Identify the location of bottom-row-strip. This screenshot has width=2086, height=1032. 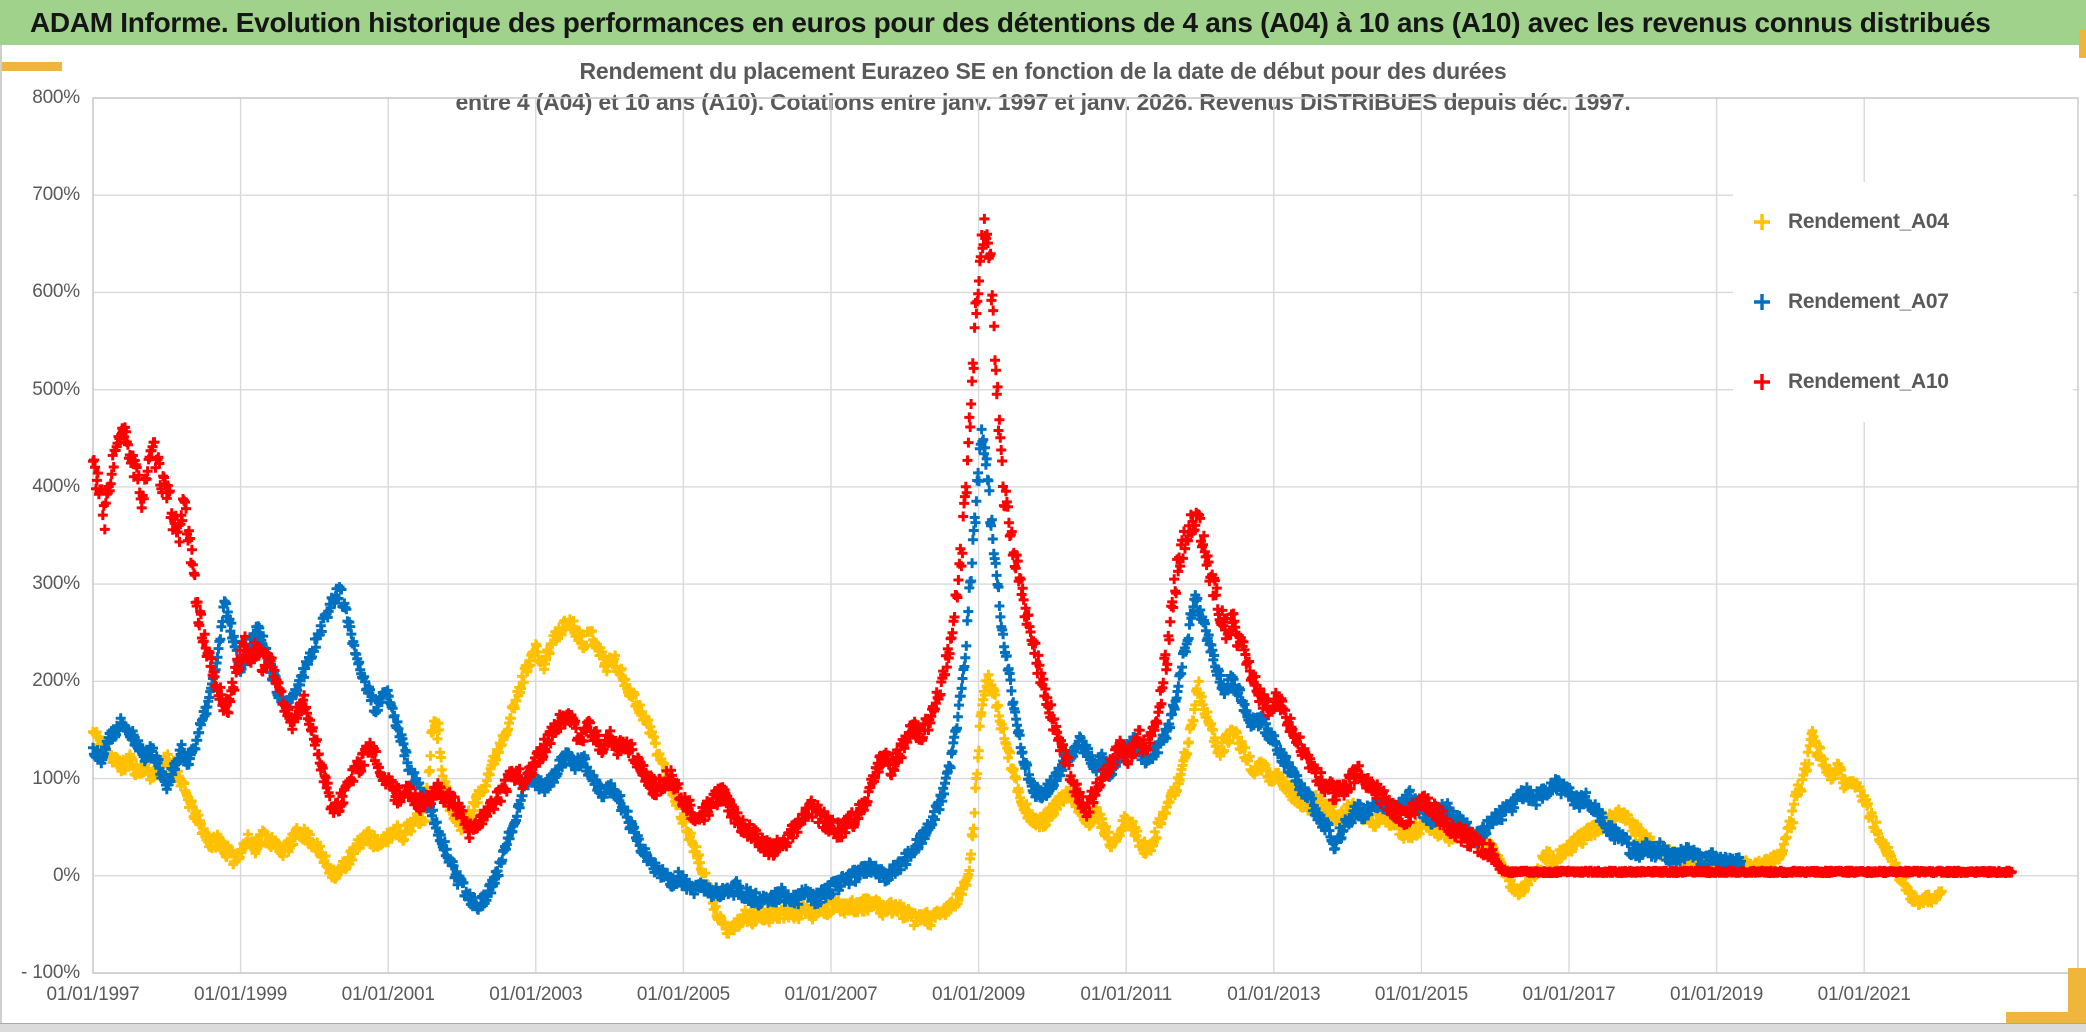
(1043, 1027).